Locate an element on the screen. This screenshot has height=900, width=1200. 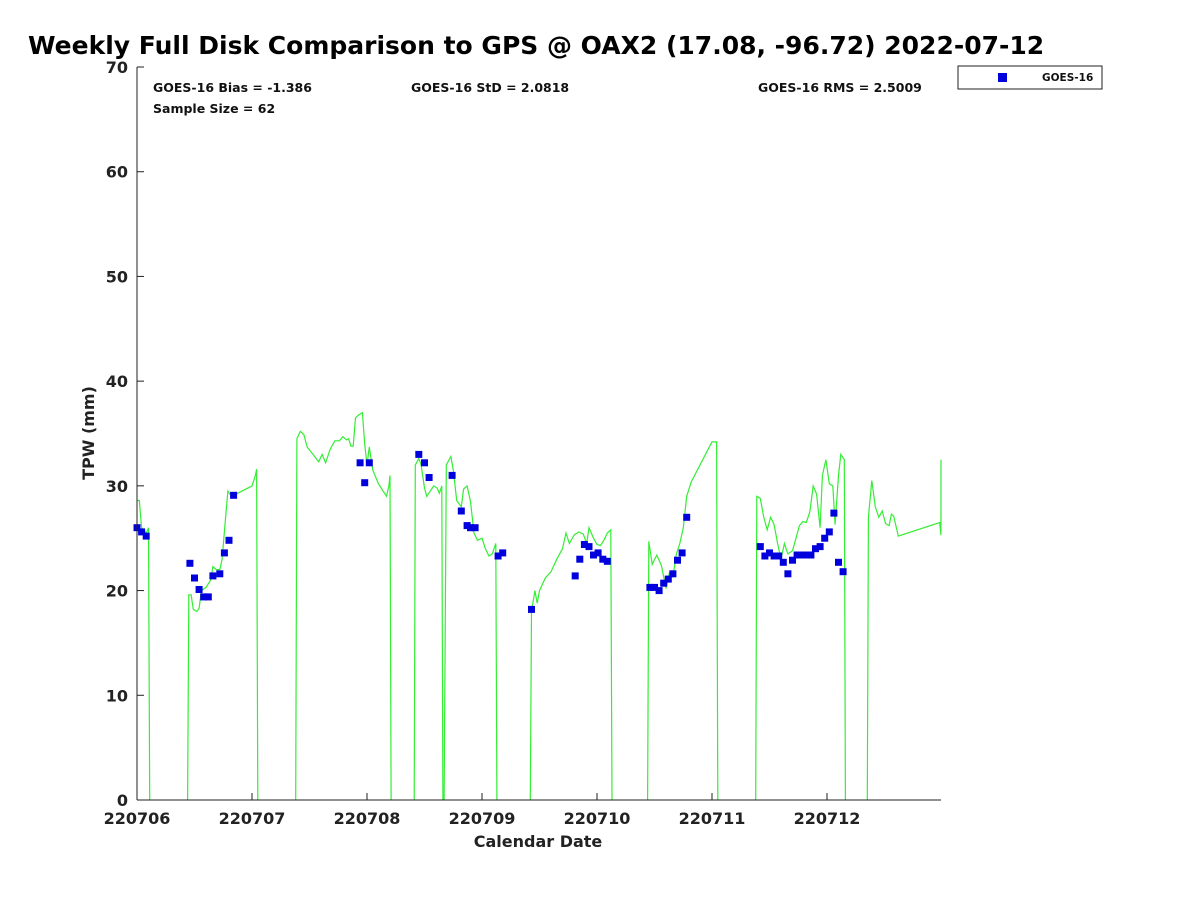
x-tick-label: 220708 is located at coordinates (367, 818).